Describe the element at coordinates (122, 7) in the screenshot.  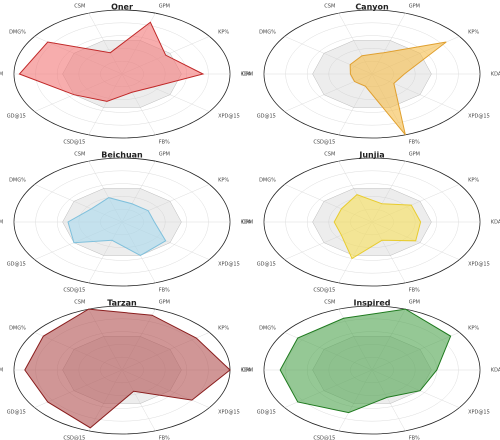
I see `chart-title: Oner` at that location.